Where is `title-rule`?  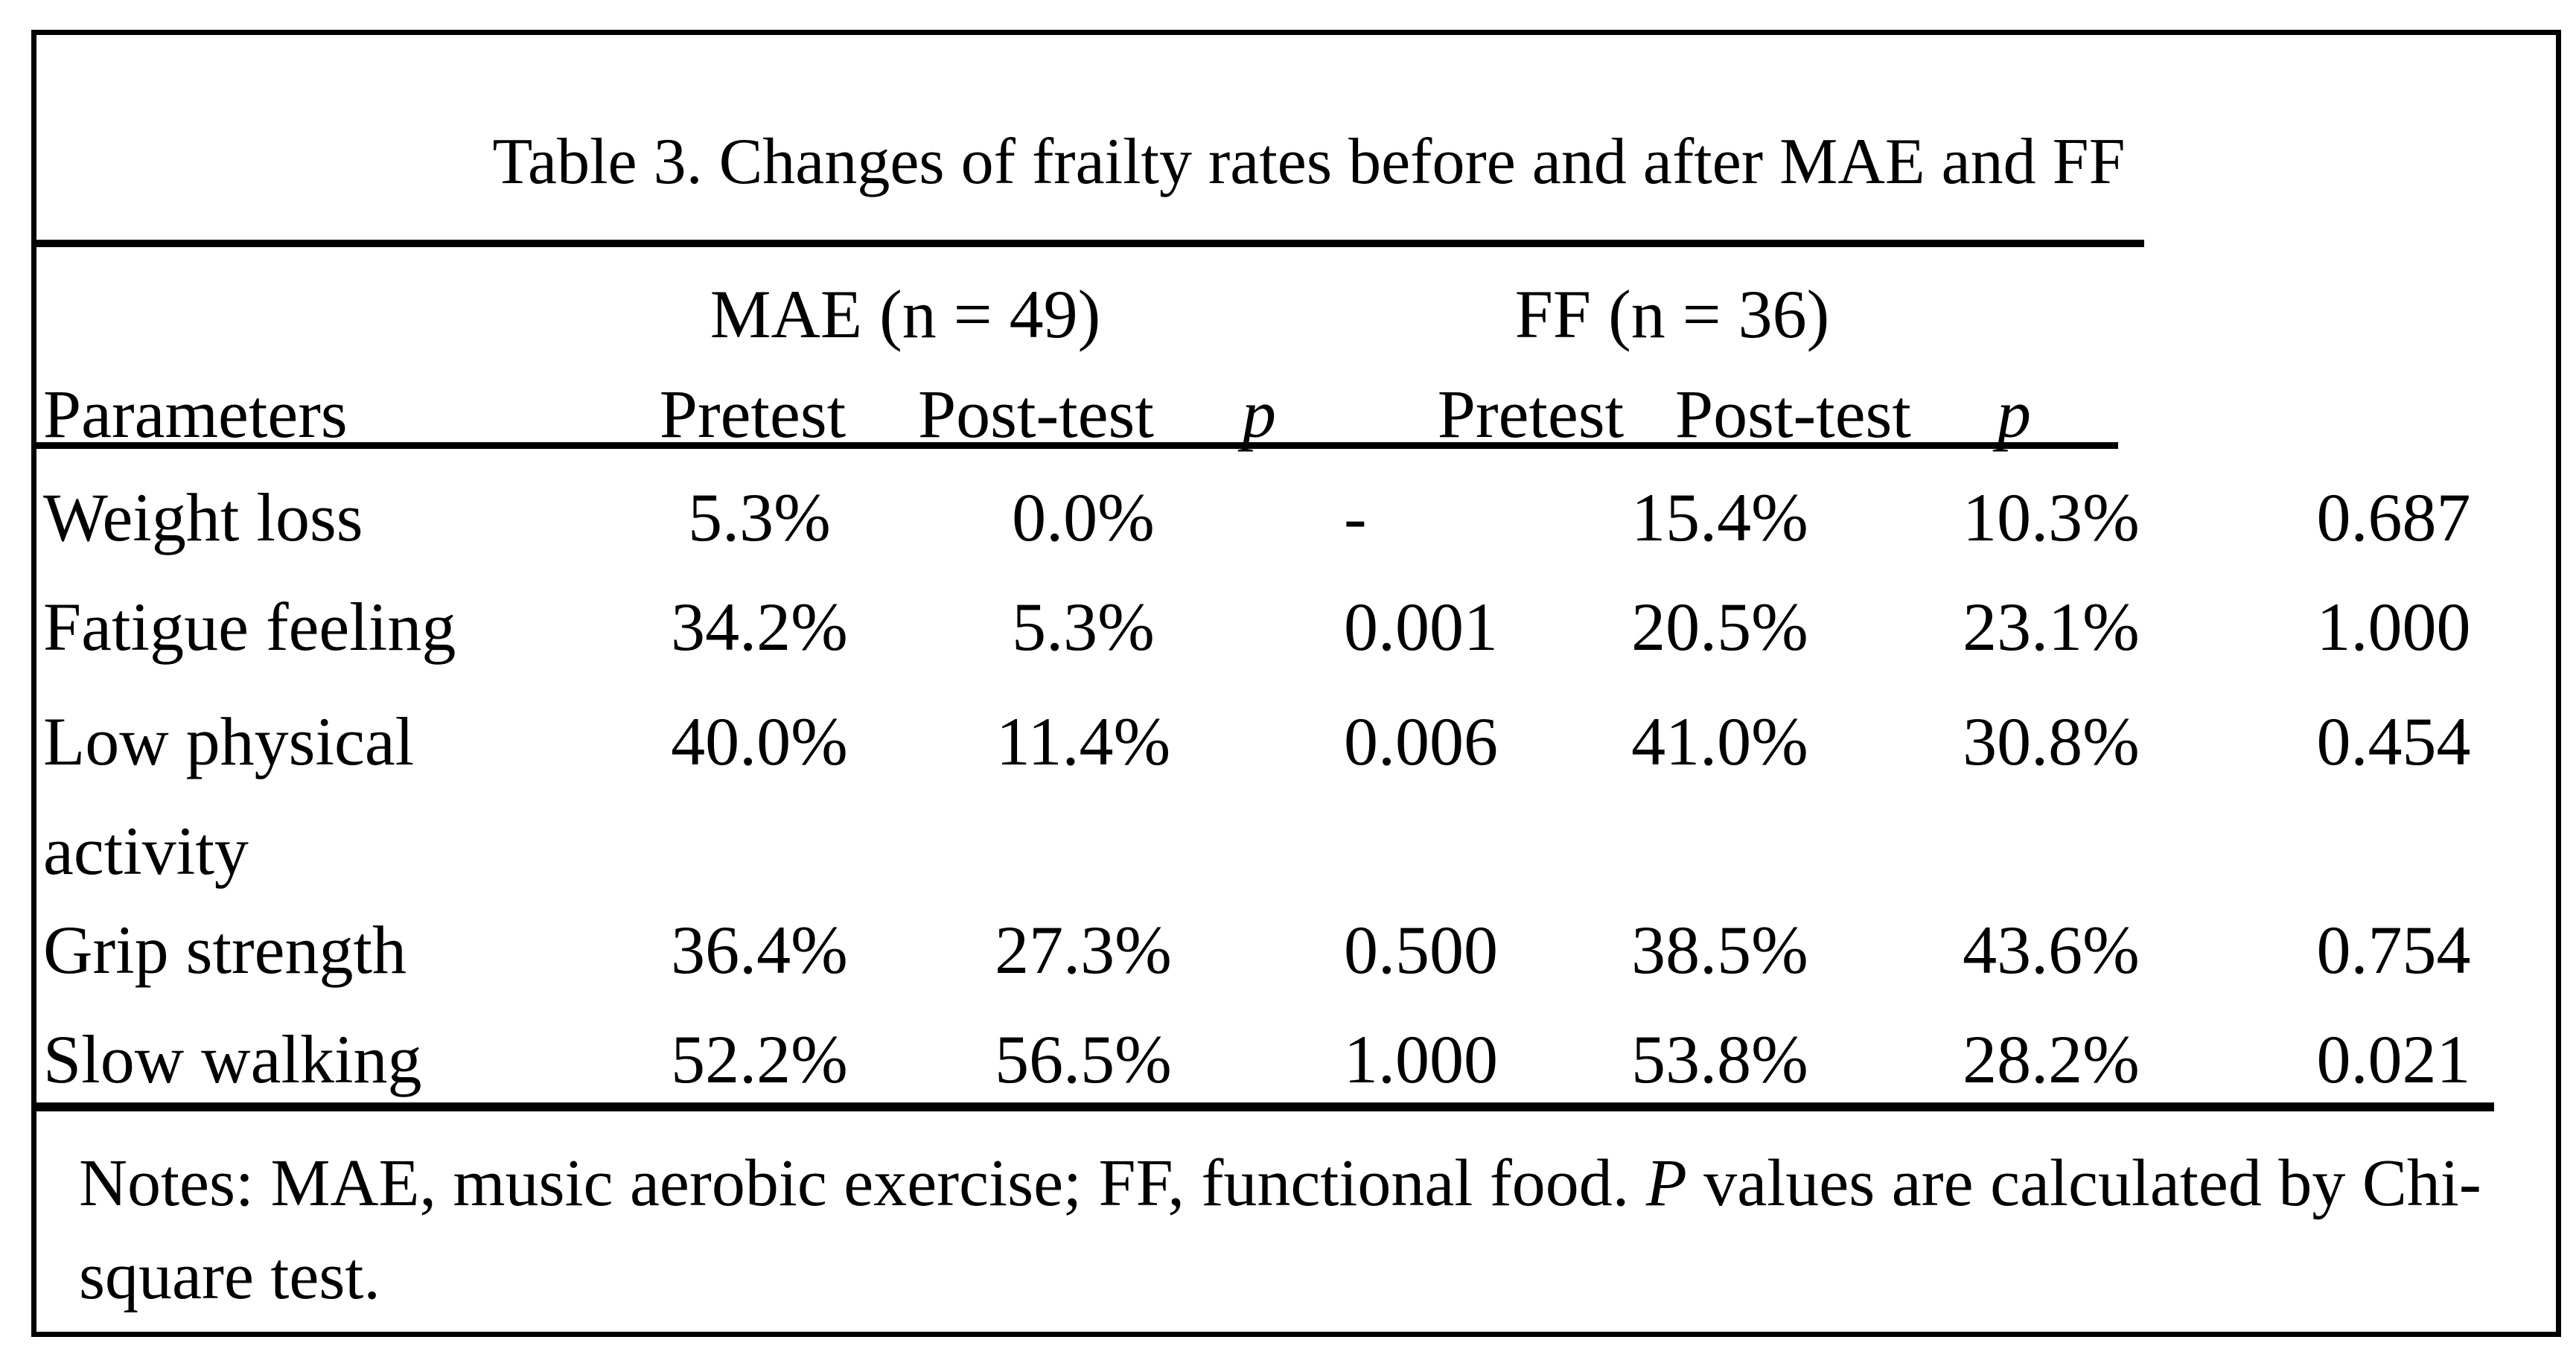 title-rule is located at coordinates (1087, 244).